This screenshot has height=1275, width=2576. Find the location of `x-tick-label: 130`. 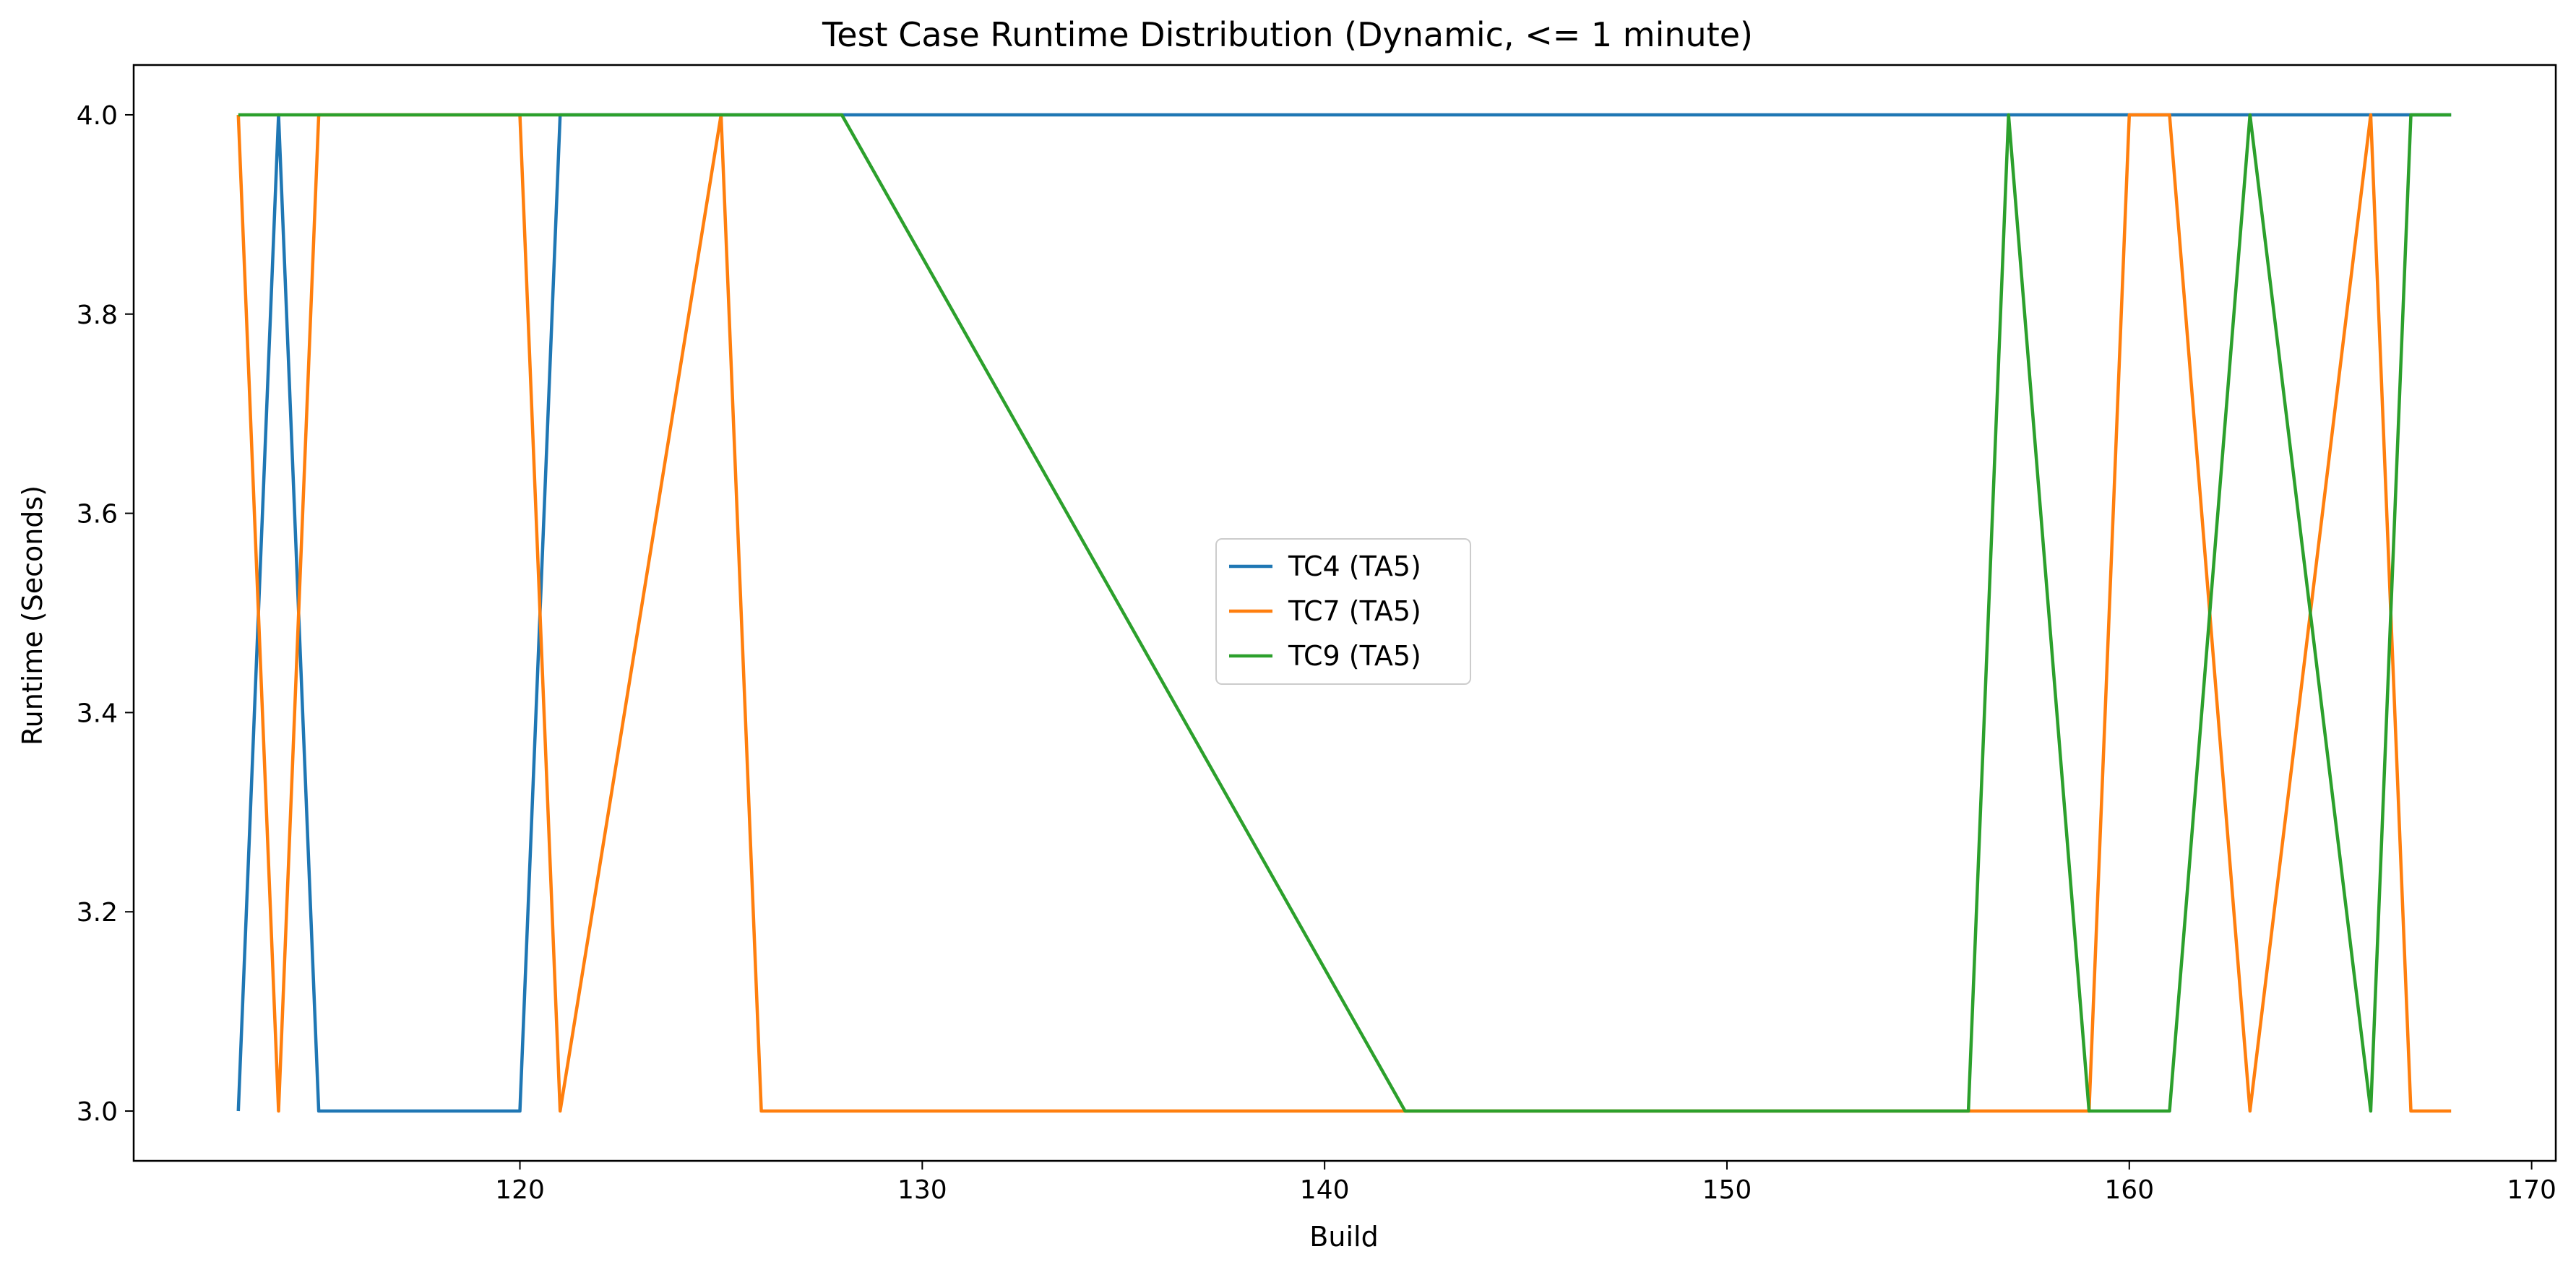

x-tick-label: 130 is located at coordinates (922, 1190).